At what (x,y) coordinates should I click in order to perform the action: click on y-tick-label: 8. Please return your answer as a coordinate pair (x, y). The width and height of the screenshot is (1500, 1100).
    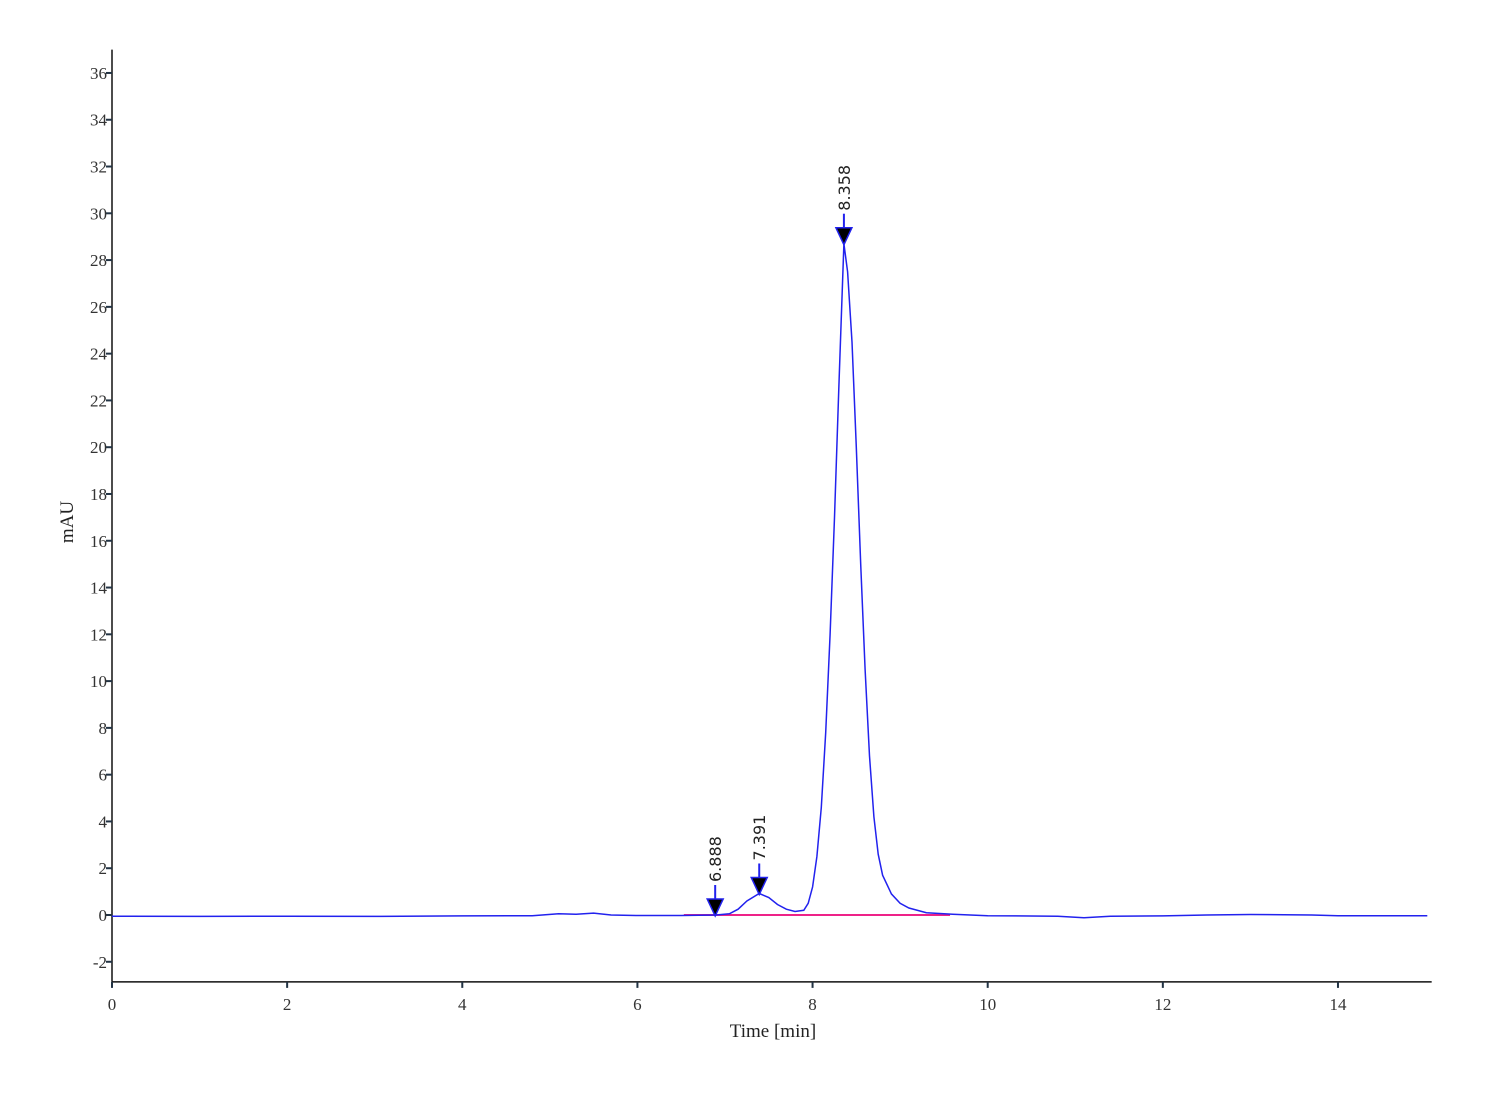
    Looking at the image, I should click on (103, 728).